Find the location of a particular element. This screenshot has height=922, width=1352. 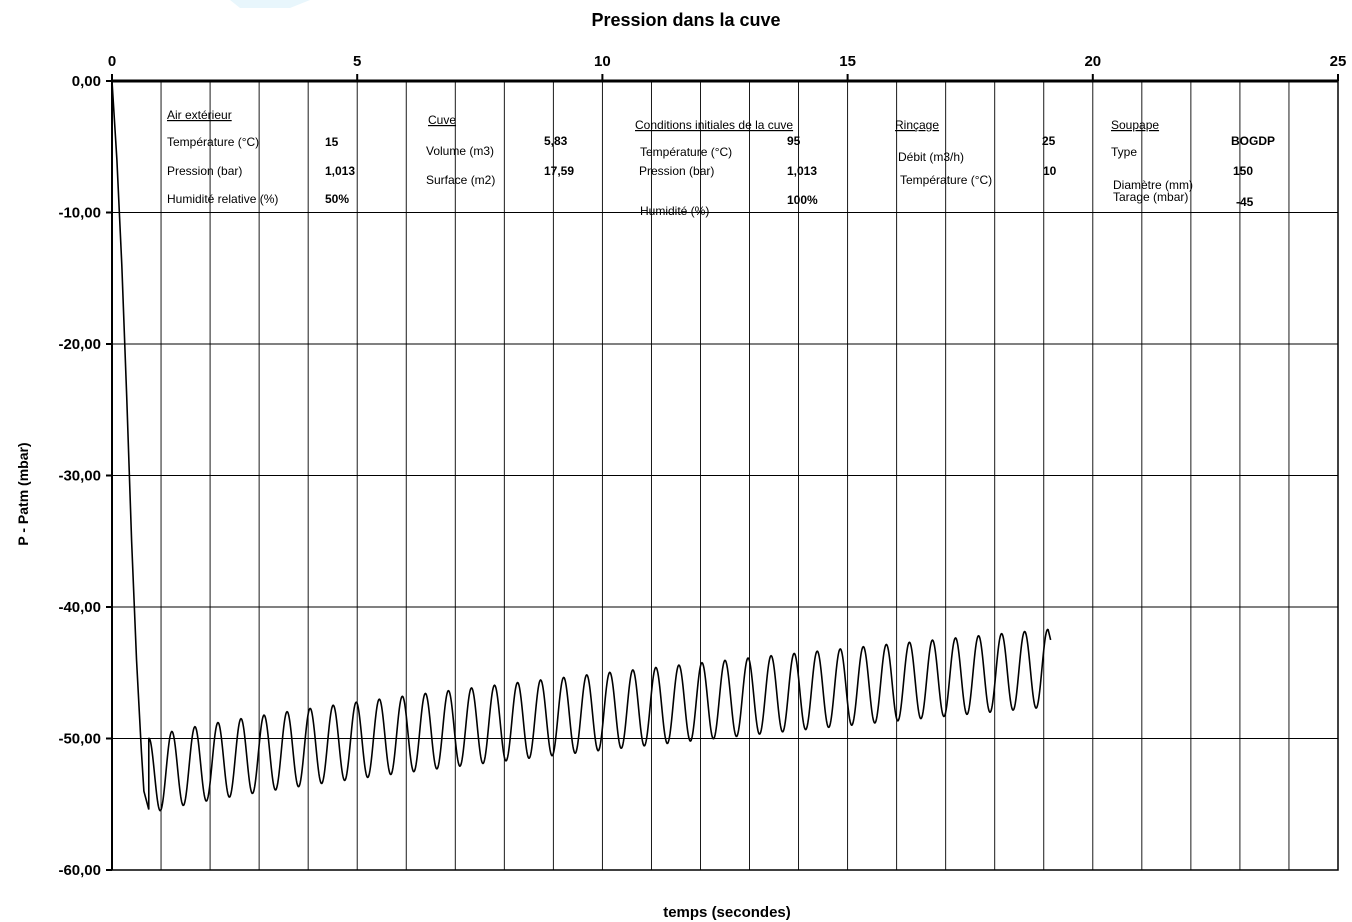

y-tick-label: -20,00 is located at coordinates (79, 344).